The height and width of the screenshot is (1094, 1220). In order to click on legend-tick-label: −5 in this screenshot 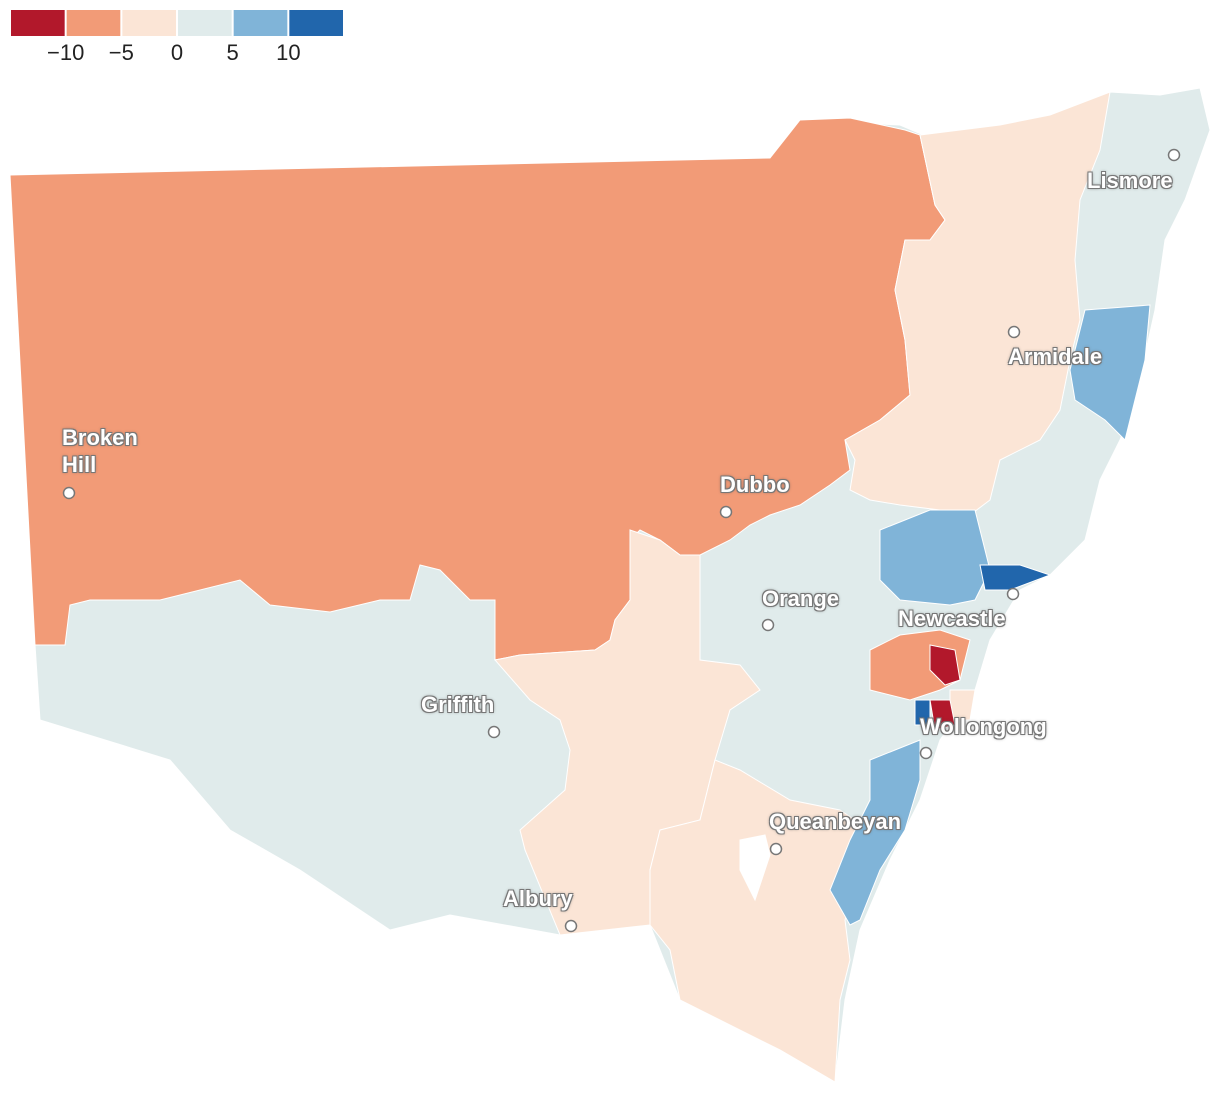, I will do `click(121, 52)`.